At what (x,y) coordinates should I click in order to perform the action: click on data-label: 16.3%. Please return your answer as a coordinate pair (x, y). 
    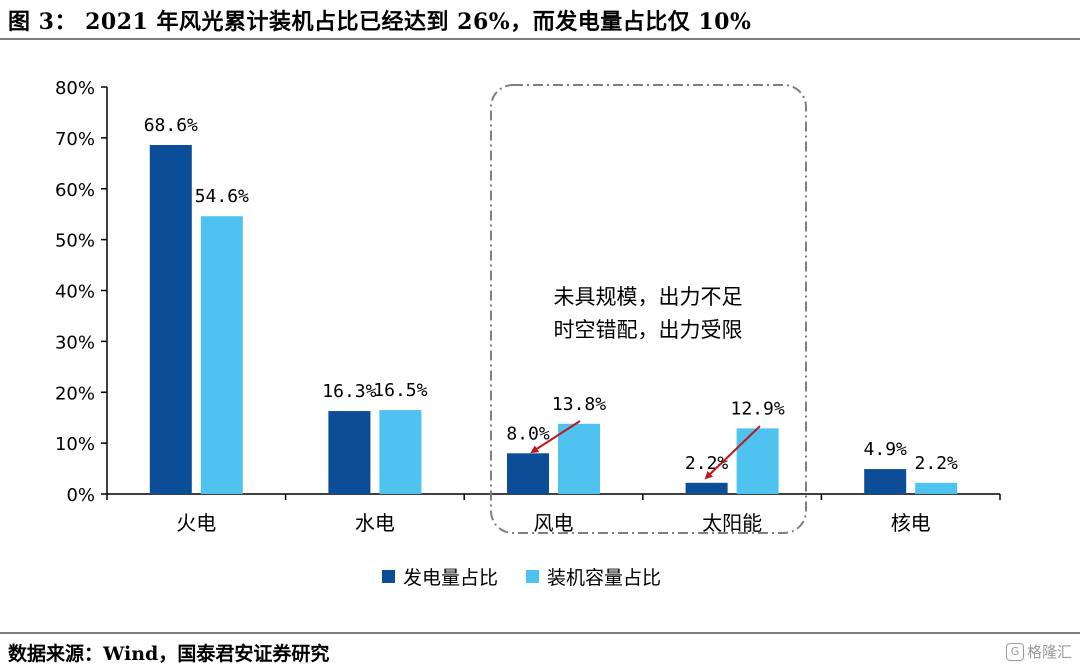
    Looking at the image, I should click on (349, 391).